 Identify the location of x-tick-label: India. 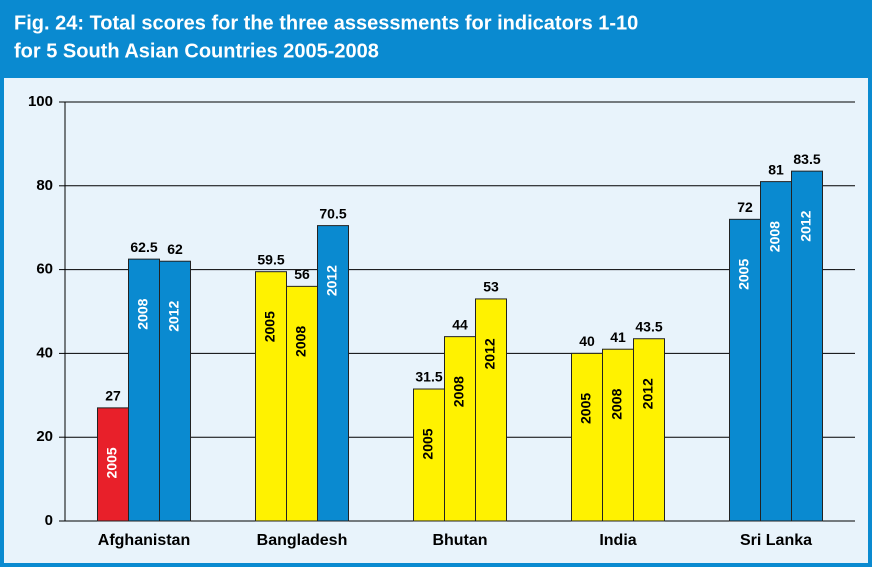
(617, 540).